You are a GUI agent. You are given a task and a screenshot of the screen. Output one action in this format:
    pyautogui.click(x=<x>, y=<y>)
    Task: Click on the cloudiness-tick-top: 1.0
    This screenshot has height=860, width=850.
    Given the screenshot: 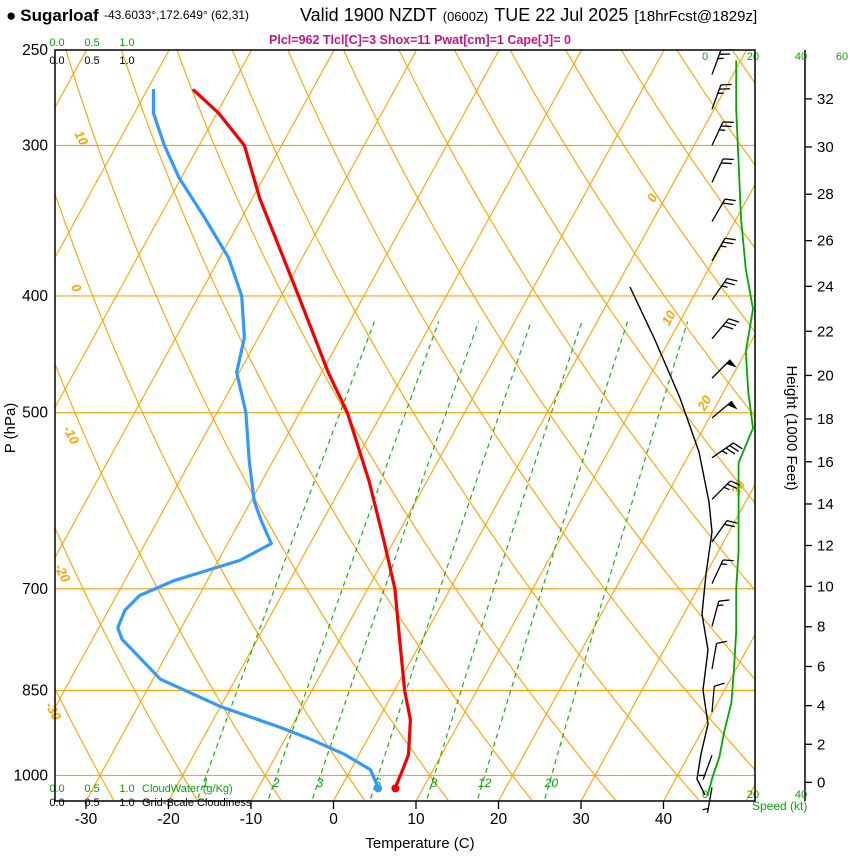 What is the action you would take?
    pyautogui.click(x=126, y=61)
    